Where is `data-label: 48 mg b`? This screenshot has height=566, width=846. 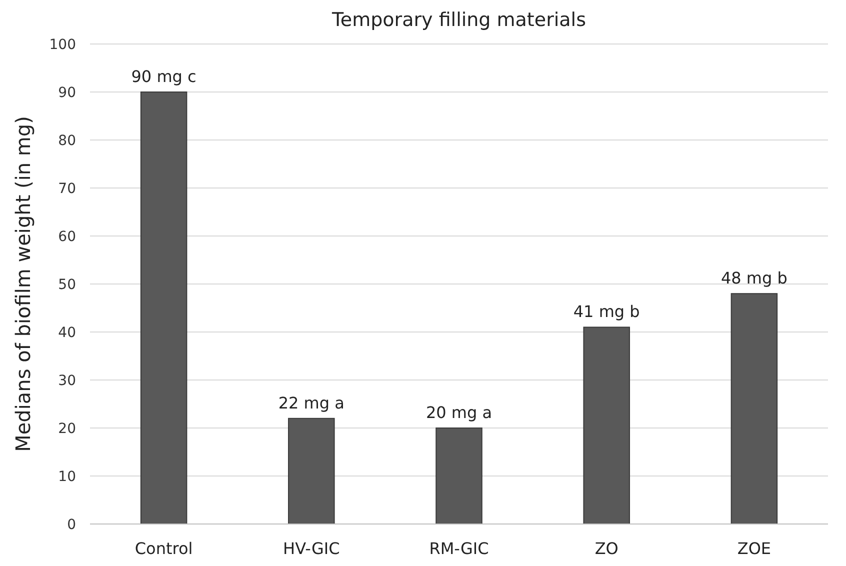 data-label: 48 mg b is located at coordinates (754, 278).